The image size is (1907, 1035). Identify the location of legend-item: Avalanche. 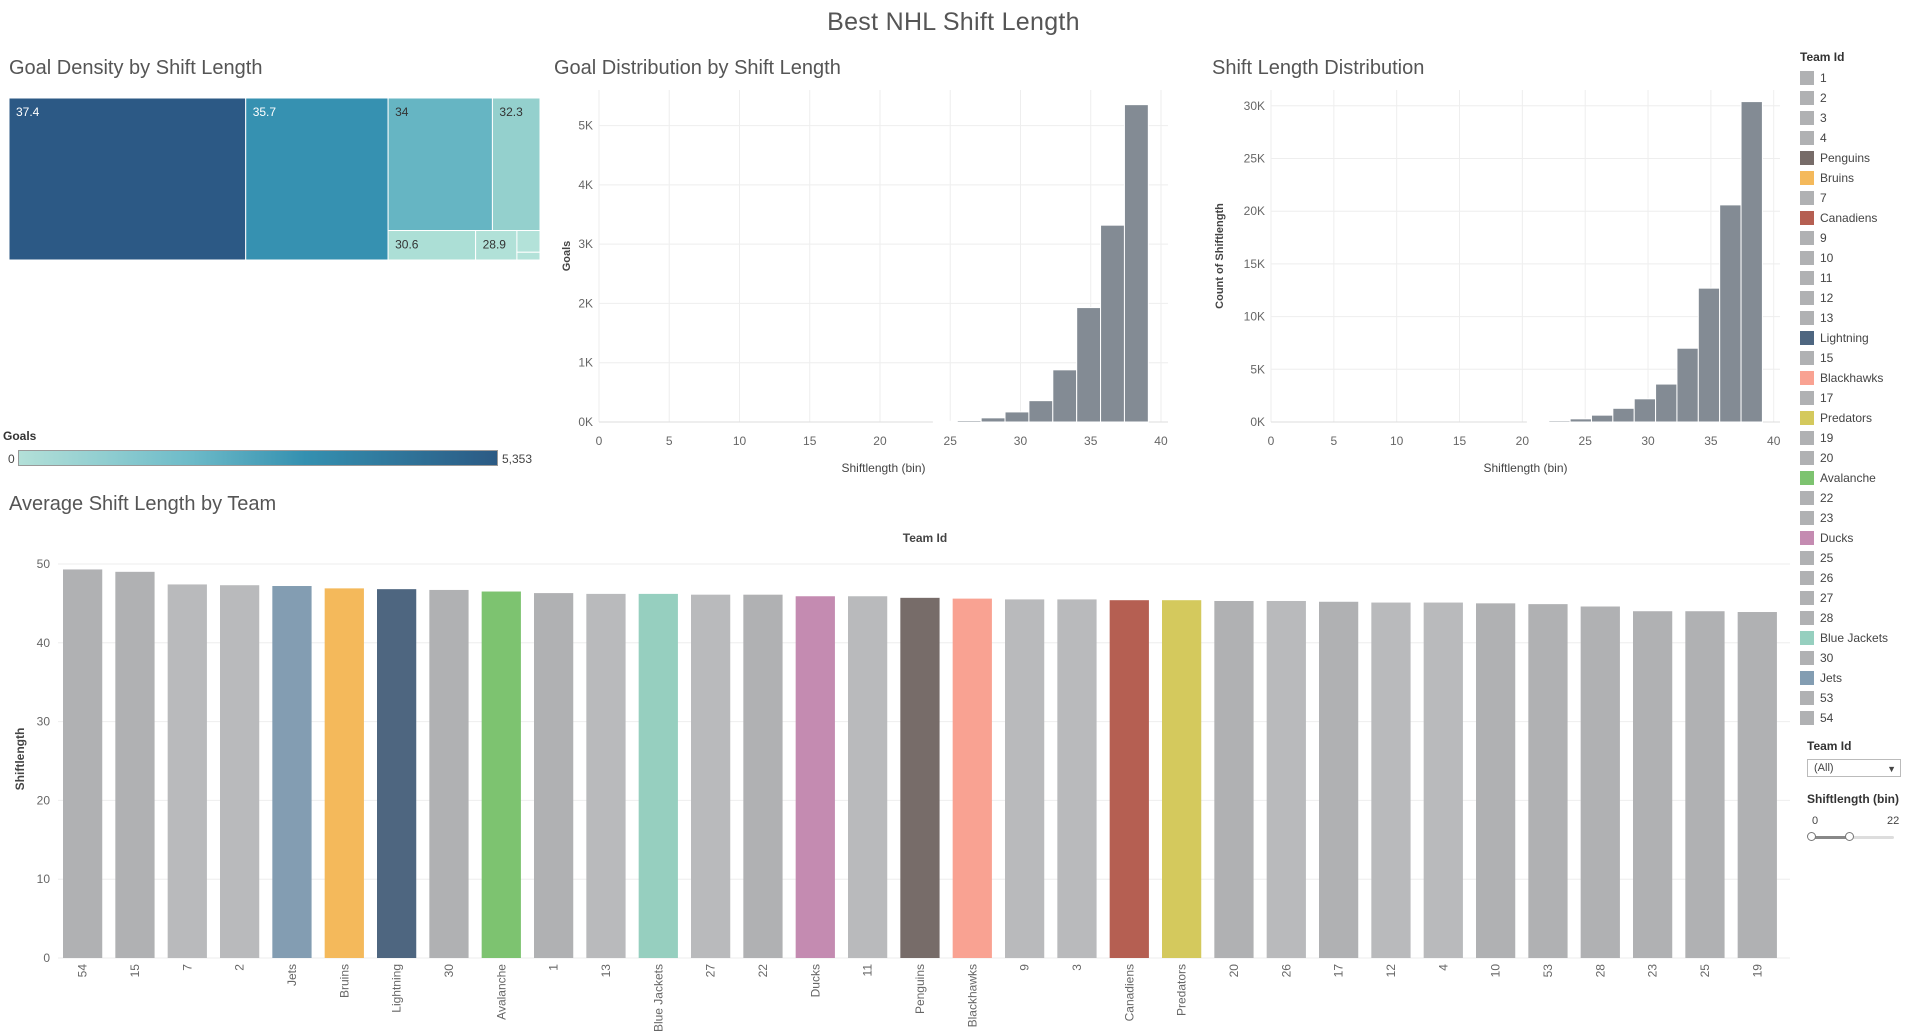
(1853, 478).